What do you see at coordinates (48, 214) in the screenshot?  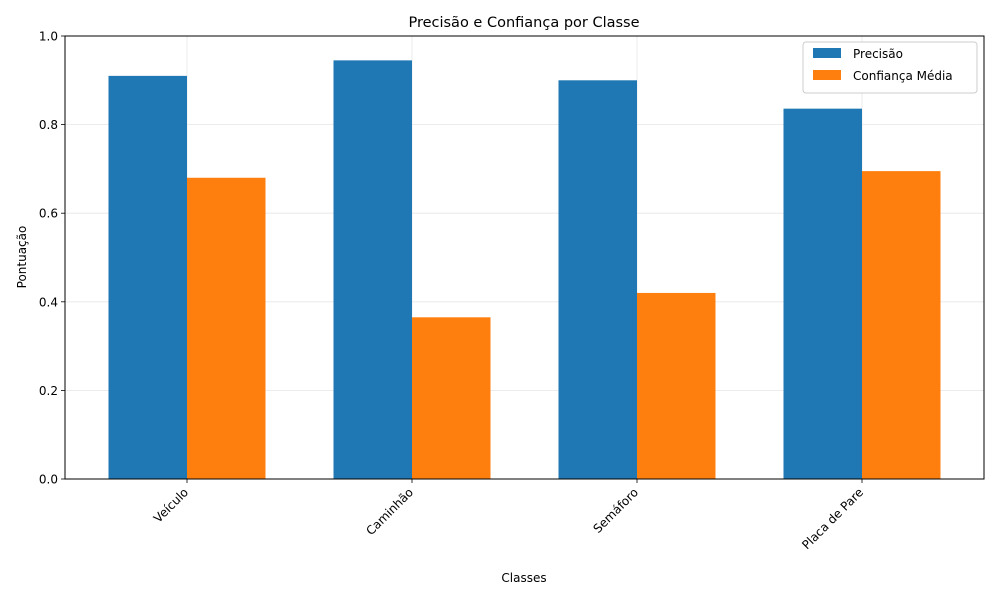 I see `y-tick-label: 0.6` at bounding box center [48, 214].